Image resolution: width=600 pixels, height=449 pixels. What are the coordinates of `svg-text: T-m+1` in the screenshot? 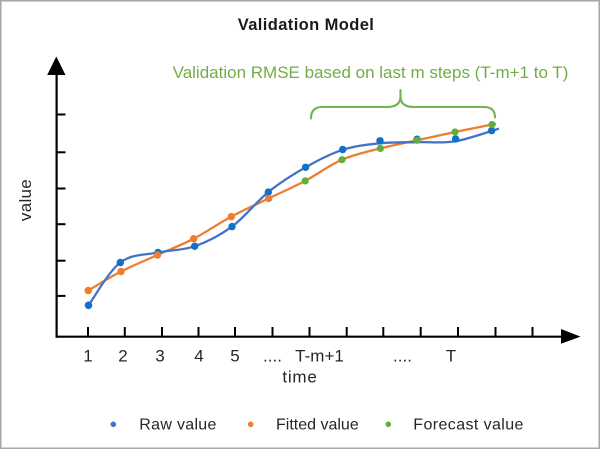 It's located at (319, 356).